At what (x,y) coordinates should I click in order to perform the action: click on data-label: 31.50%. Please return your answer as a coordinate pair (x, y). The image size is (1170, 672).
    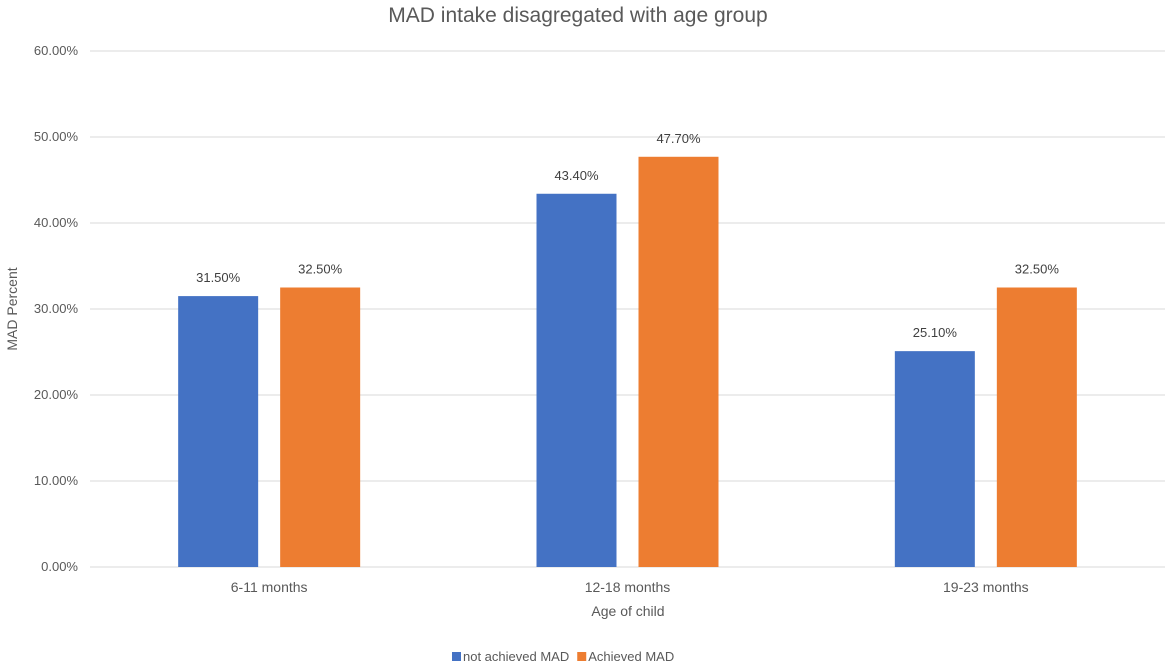
    Looking at the image, I should click on (218, 277).